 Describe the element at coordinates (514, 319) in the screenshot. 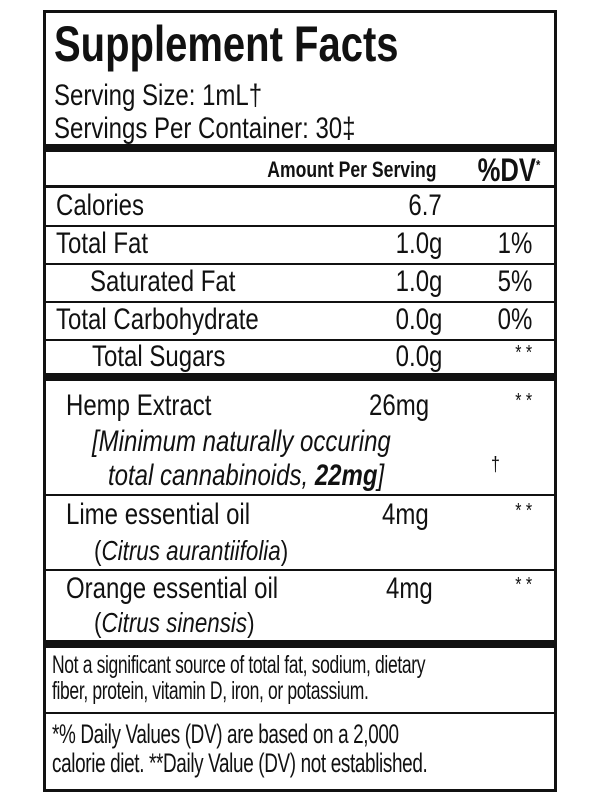

I see `nutrient-dv: 0%` at that location.